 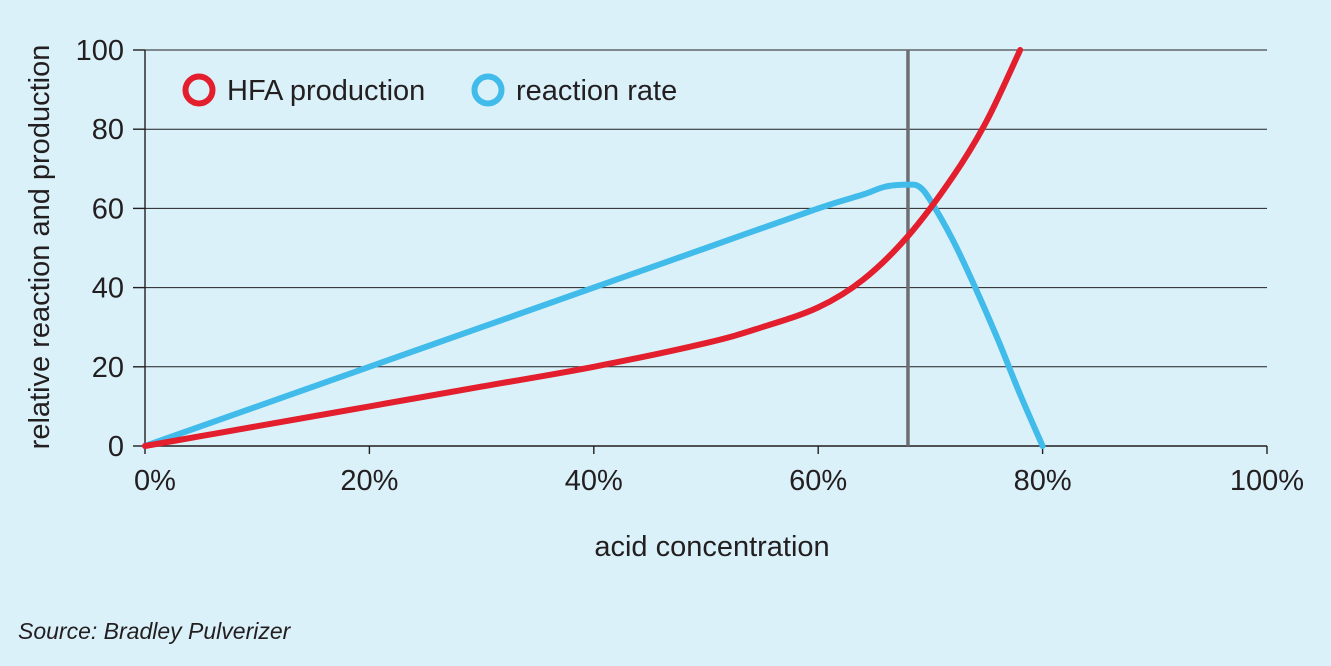 I want to click on legend-label-hfa-production: HFA production, so click(x=326, y=91).